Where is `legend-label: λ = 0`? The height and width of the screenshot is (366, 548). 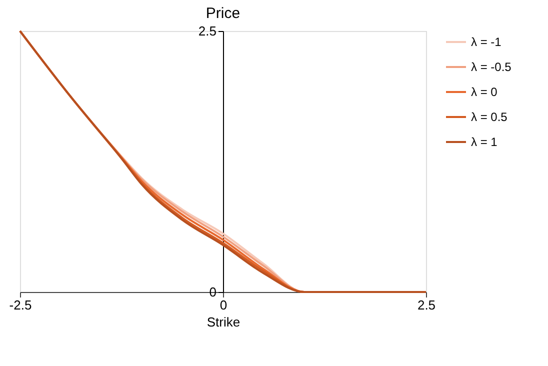
legend-label: λ = 0 is located at coordinates (484, 92).